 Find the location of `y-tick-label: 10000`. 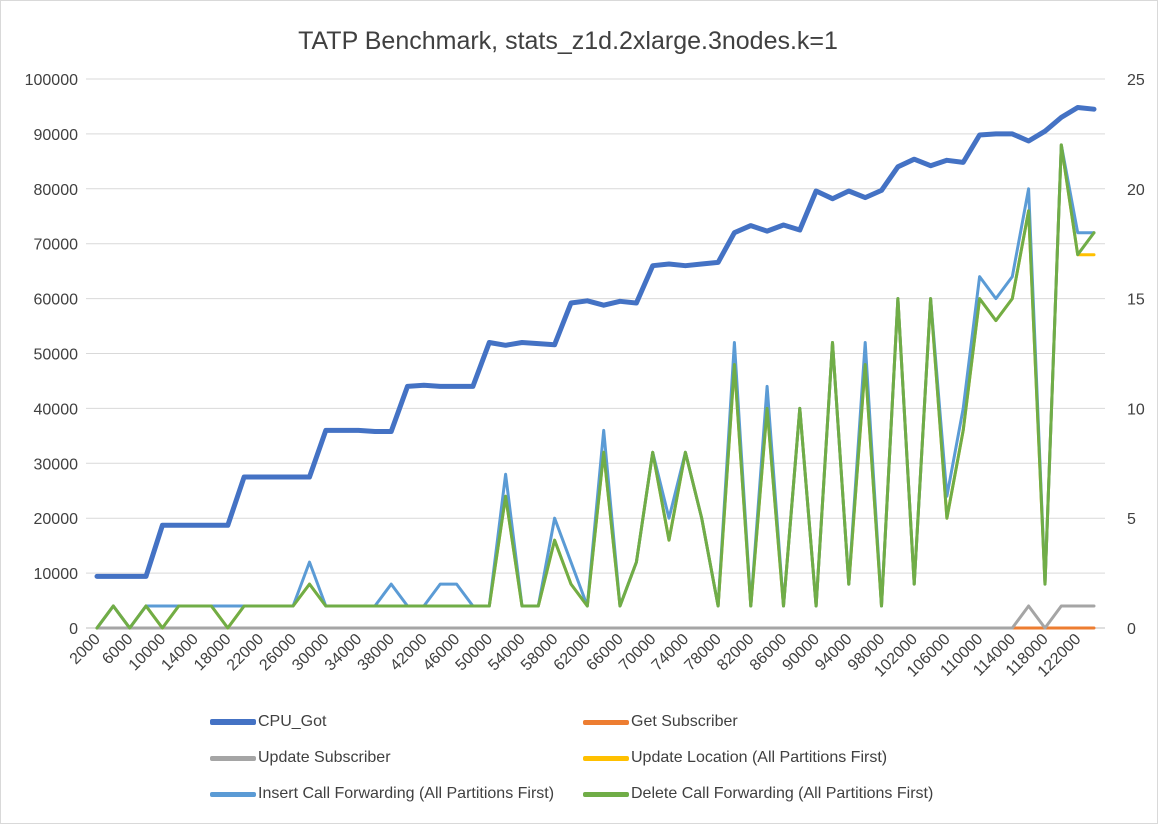

y-tick-label: 10000 is located at coordinates (56, 574).